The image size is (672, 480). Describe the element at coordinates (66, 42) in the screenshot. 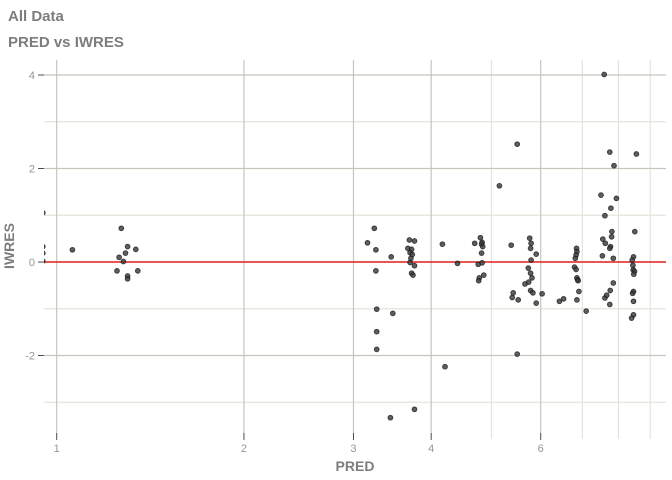

I see `plot-subtitle: PRED vs IWRES` at that location.